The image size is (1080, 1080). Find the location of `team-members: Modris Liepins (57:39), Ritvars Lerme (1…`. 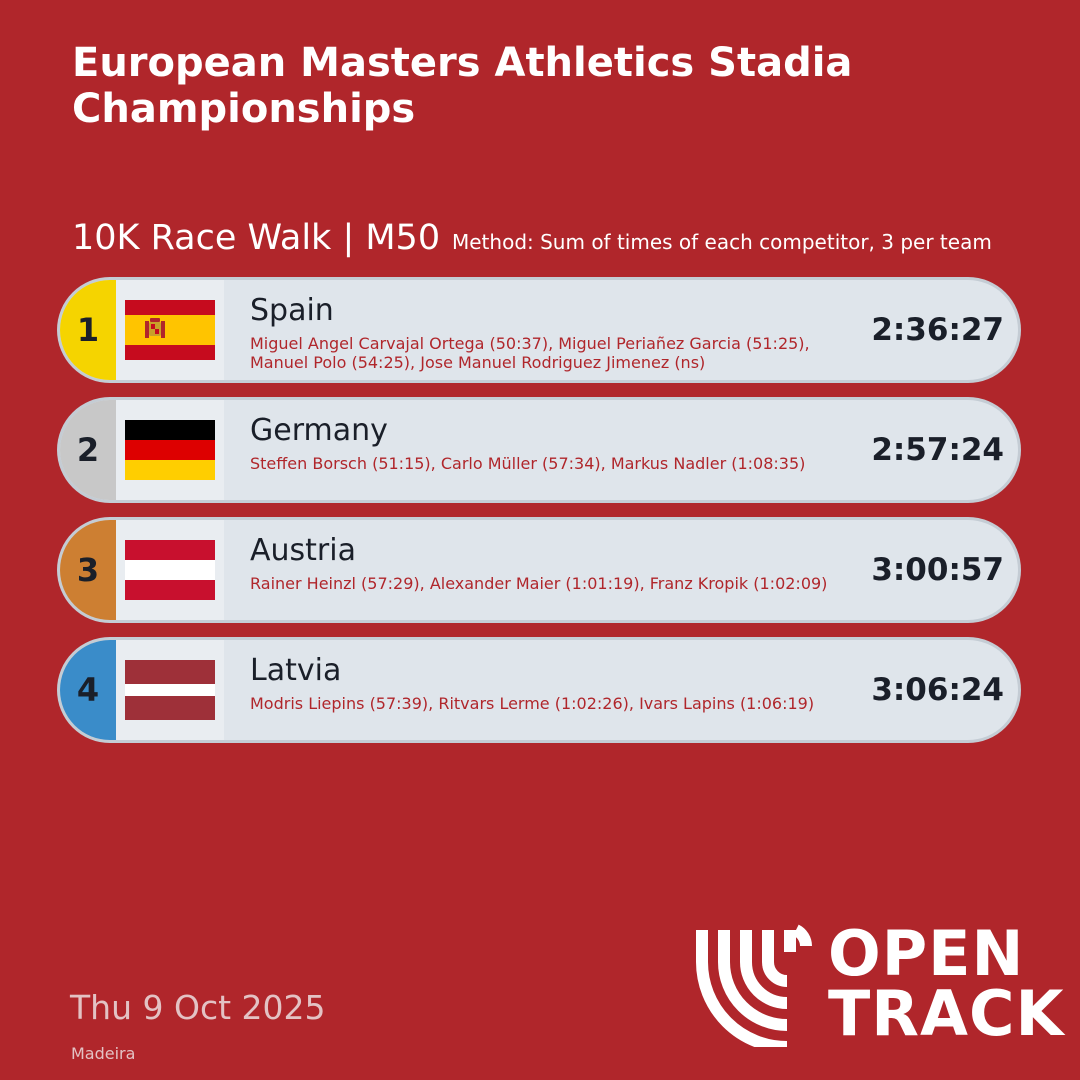

team-members: Modris Liepins (57:39), Ritvars Lerme (1… is located at coordinates (532, 703).